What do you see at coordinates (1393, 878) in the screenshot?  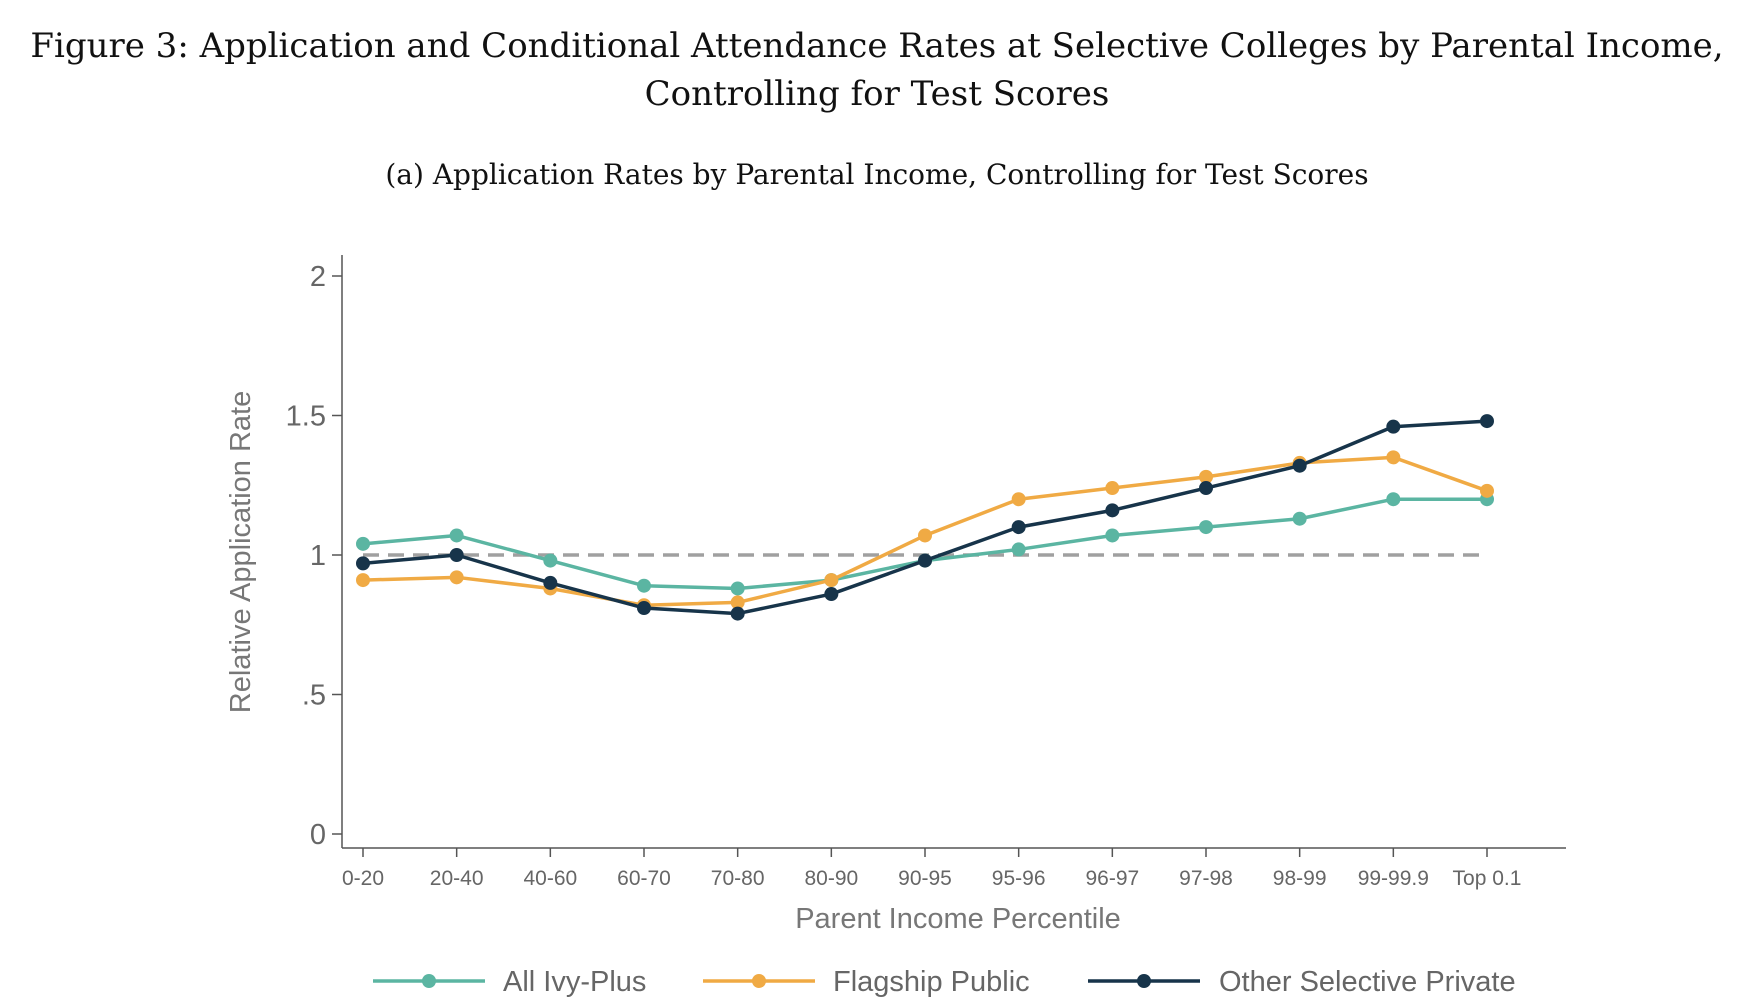 I see `x-tick-label: 99-99.9` at bounding box center [1393, 878].